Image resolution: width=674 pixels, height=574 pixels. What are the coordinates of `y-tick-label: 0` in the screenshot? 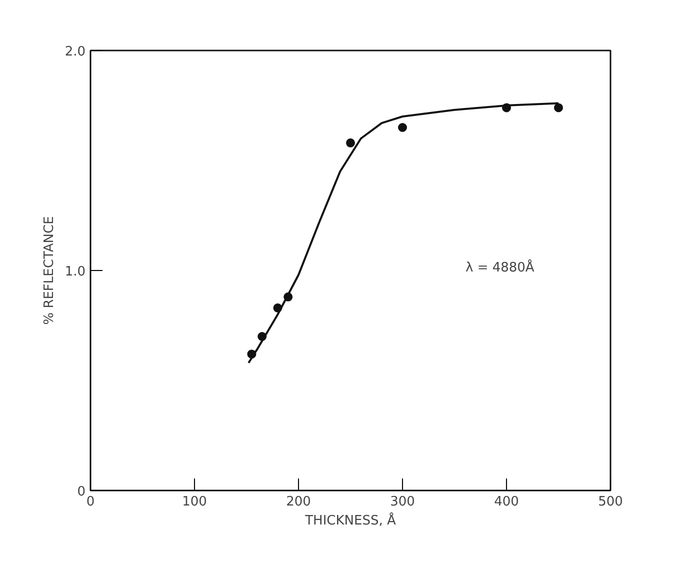 It's located at (81, 492).